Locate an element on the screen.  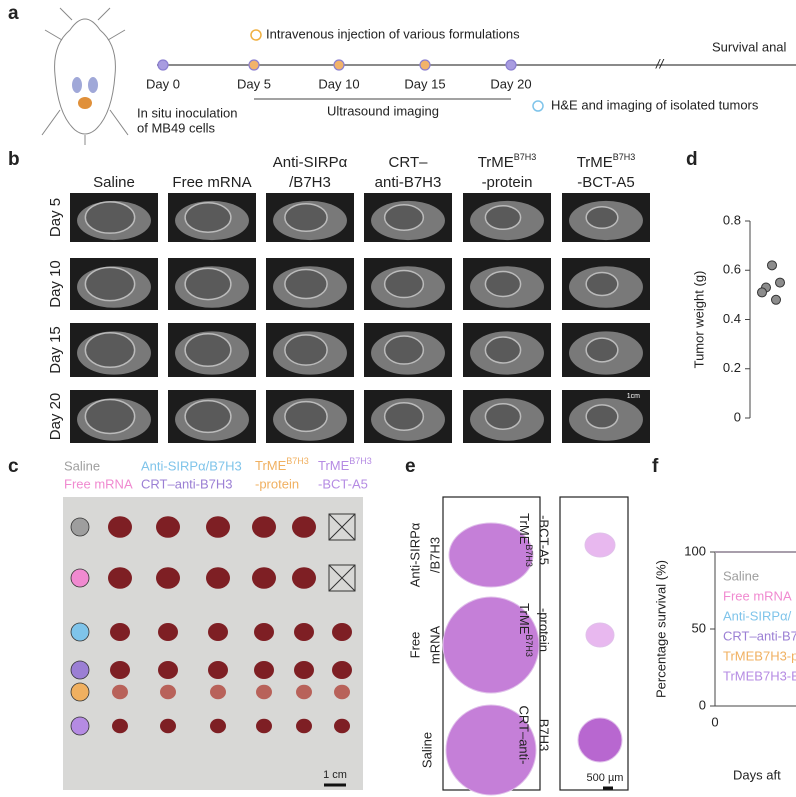
column-header: anti-B7H3 is located at coordinates (408, 182).